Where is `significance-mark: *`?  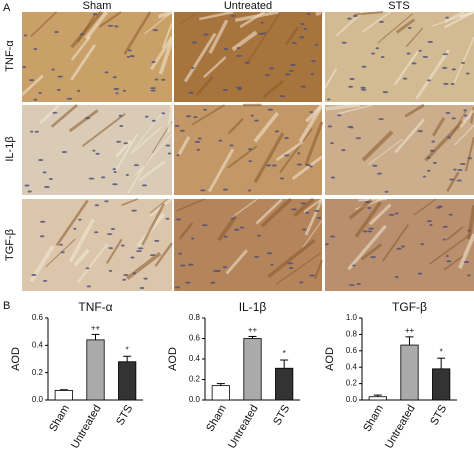
significance-mark: * is located at coordinates (284, 353).